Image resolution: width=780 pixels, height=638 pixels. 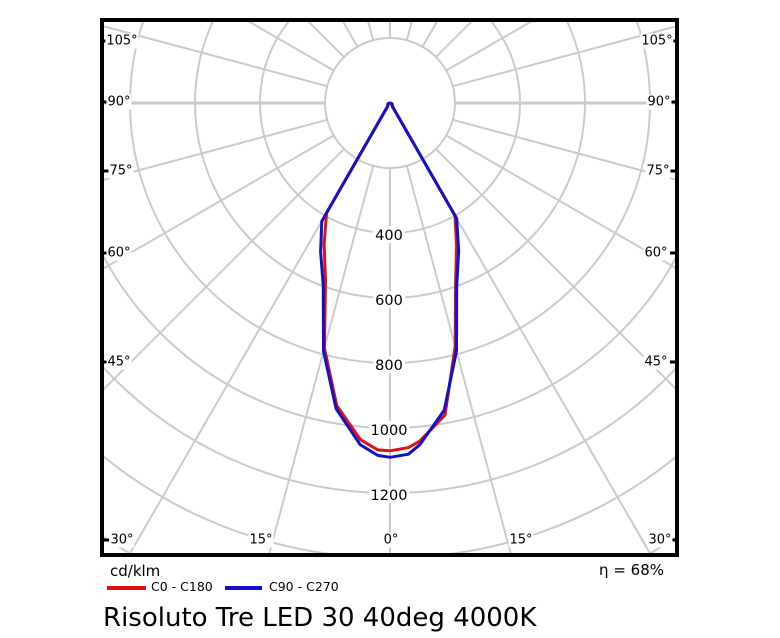 What do you see at coordinates (119, 362) in the screenshot?
I see `angle-label-4-45deg: 45°` at bounding box center [119, 362].